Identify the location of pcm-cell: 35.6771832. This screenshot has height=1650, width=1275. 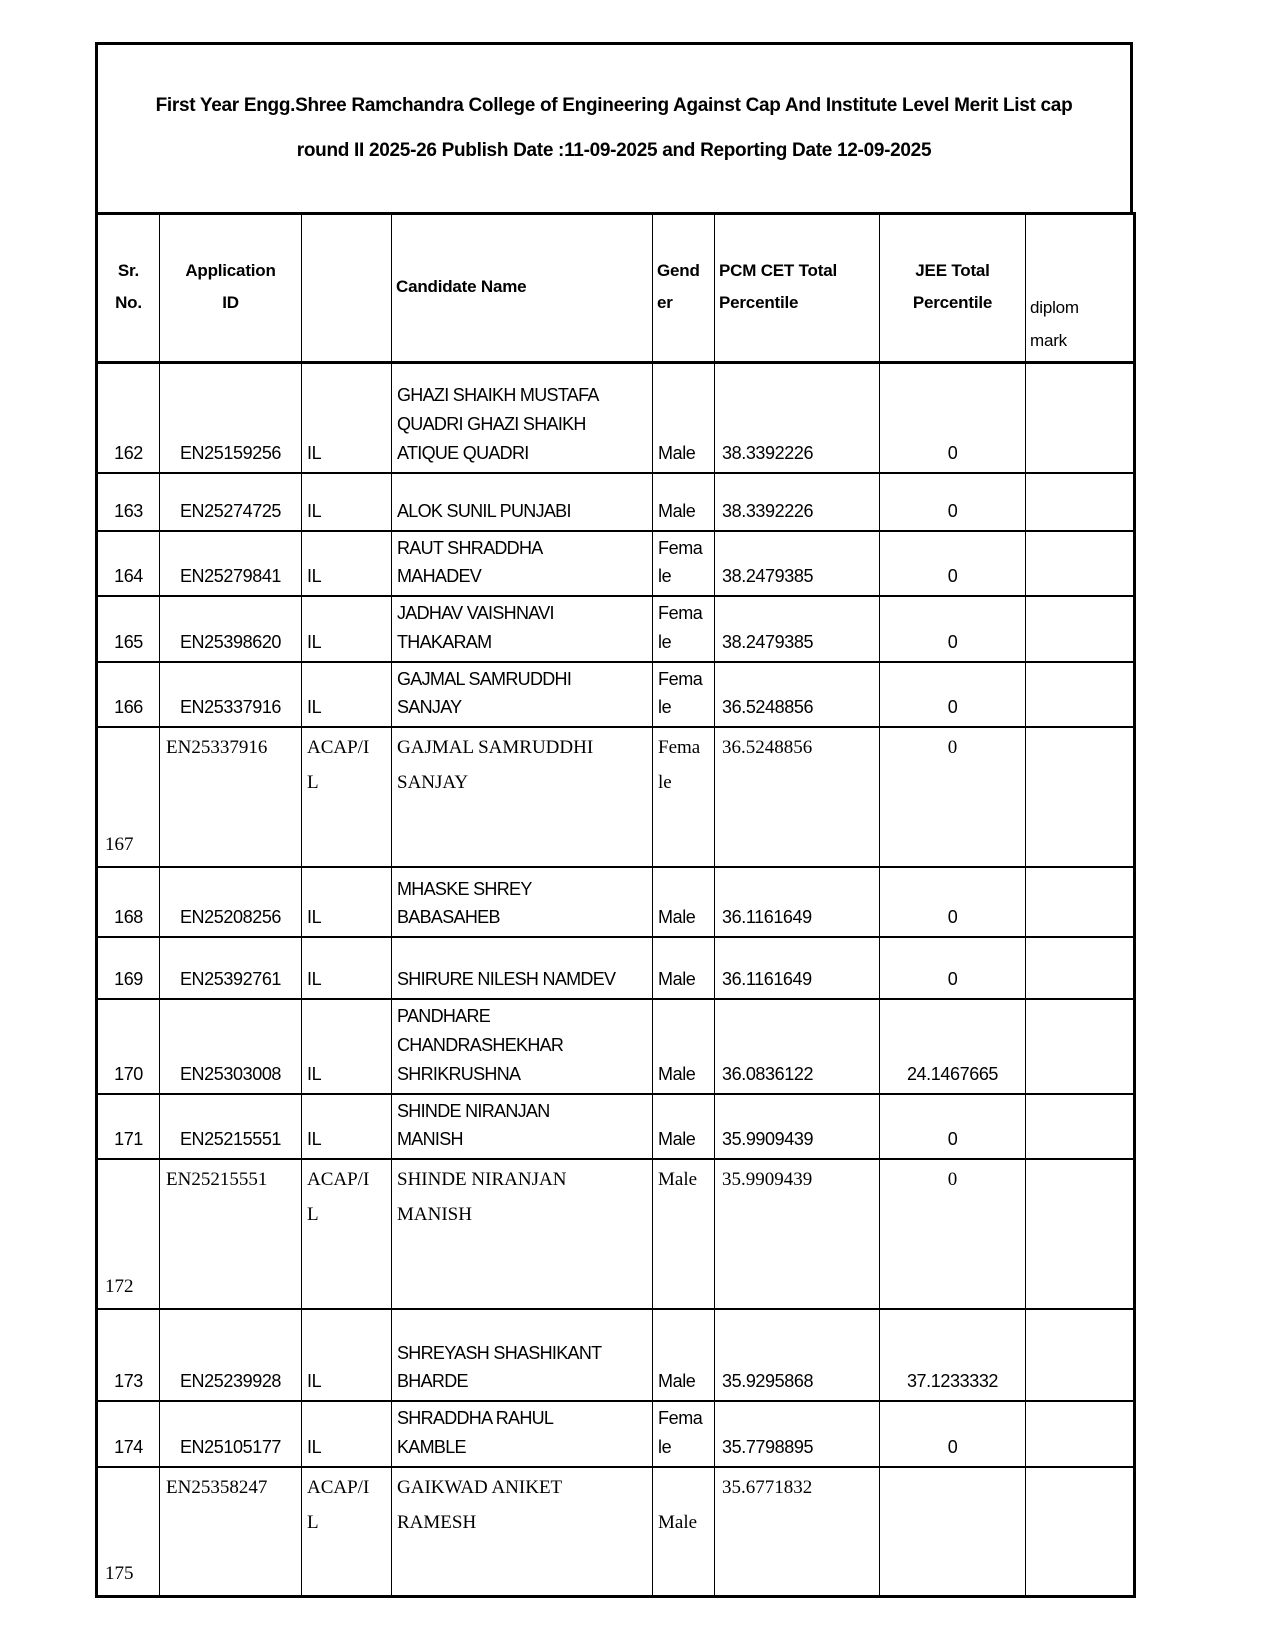
(797, 1531).